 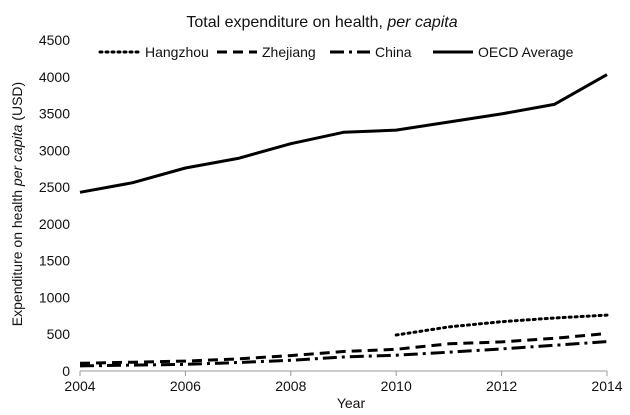 I want to click on y-tick-label: 3000, so click(x=54, y=150).